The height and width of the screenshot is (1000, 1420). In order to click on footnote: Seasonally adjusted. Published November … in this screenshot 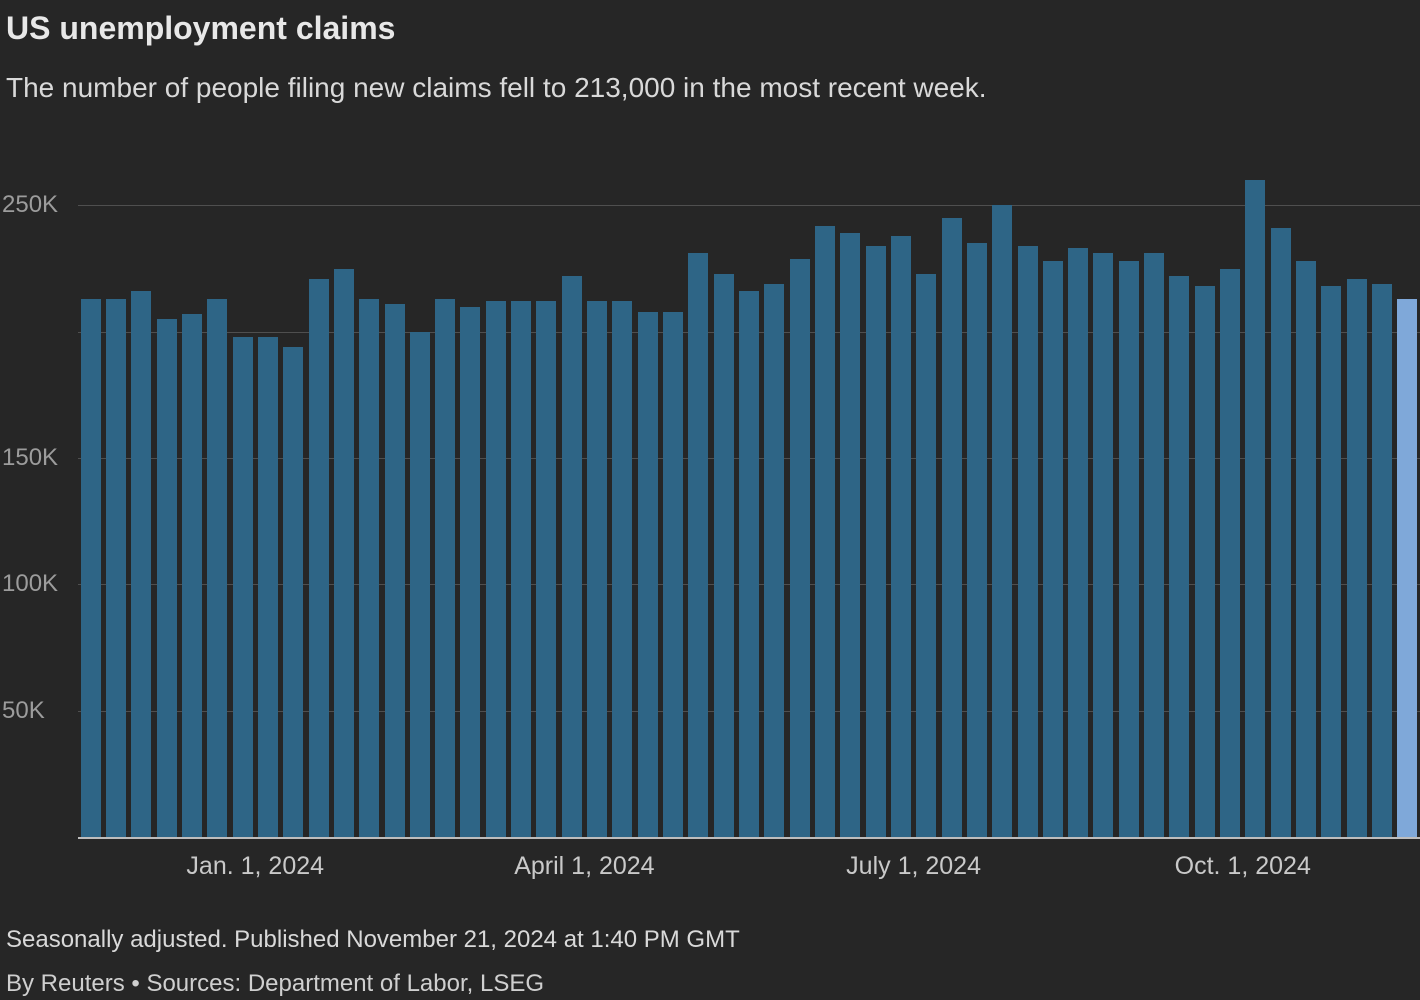, I will do `click(373, 939)`.